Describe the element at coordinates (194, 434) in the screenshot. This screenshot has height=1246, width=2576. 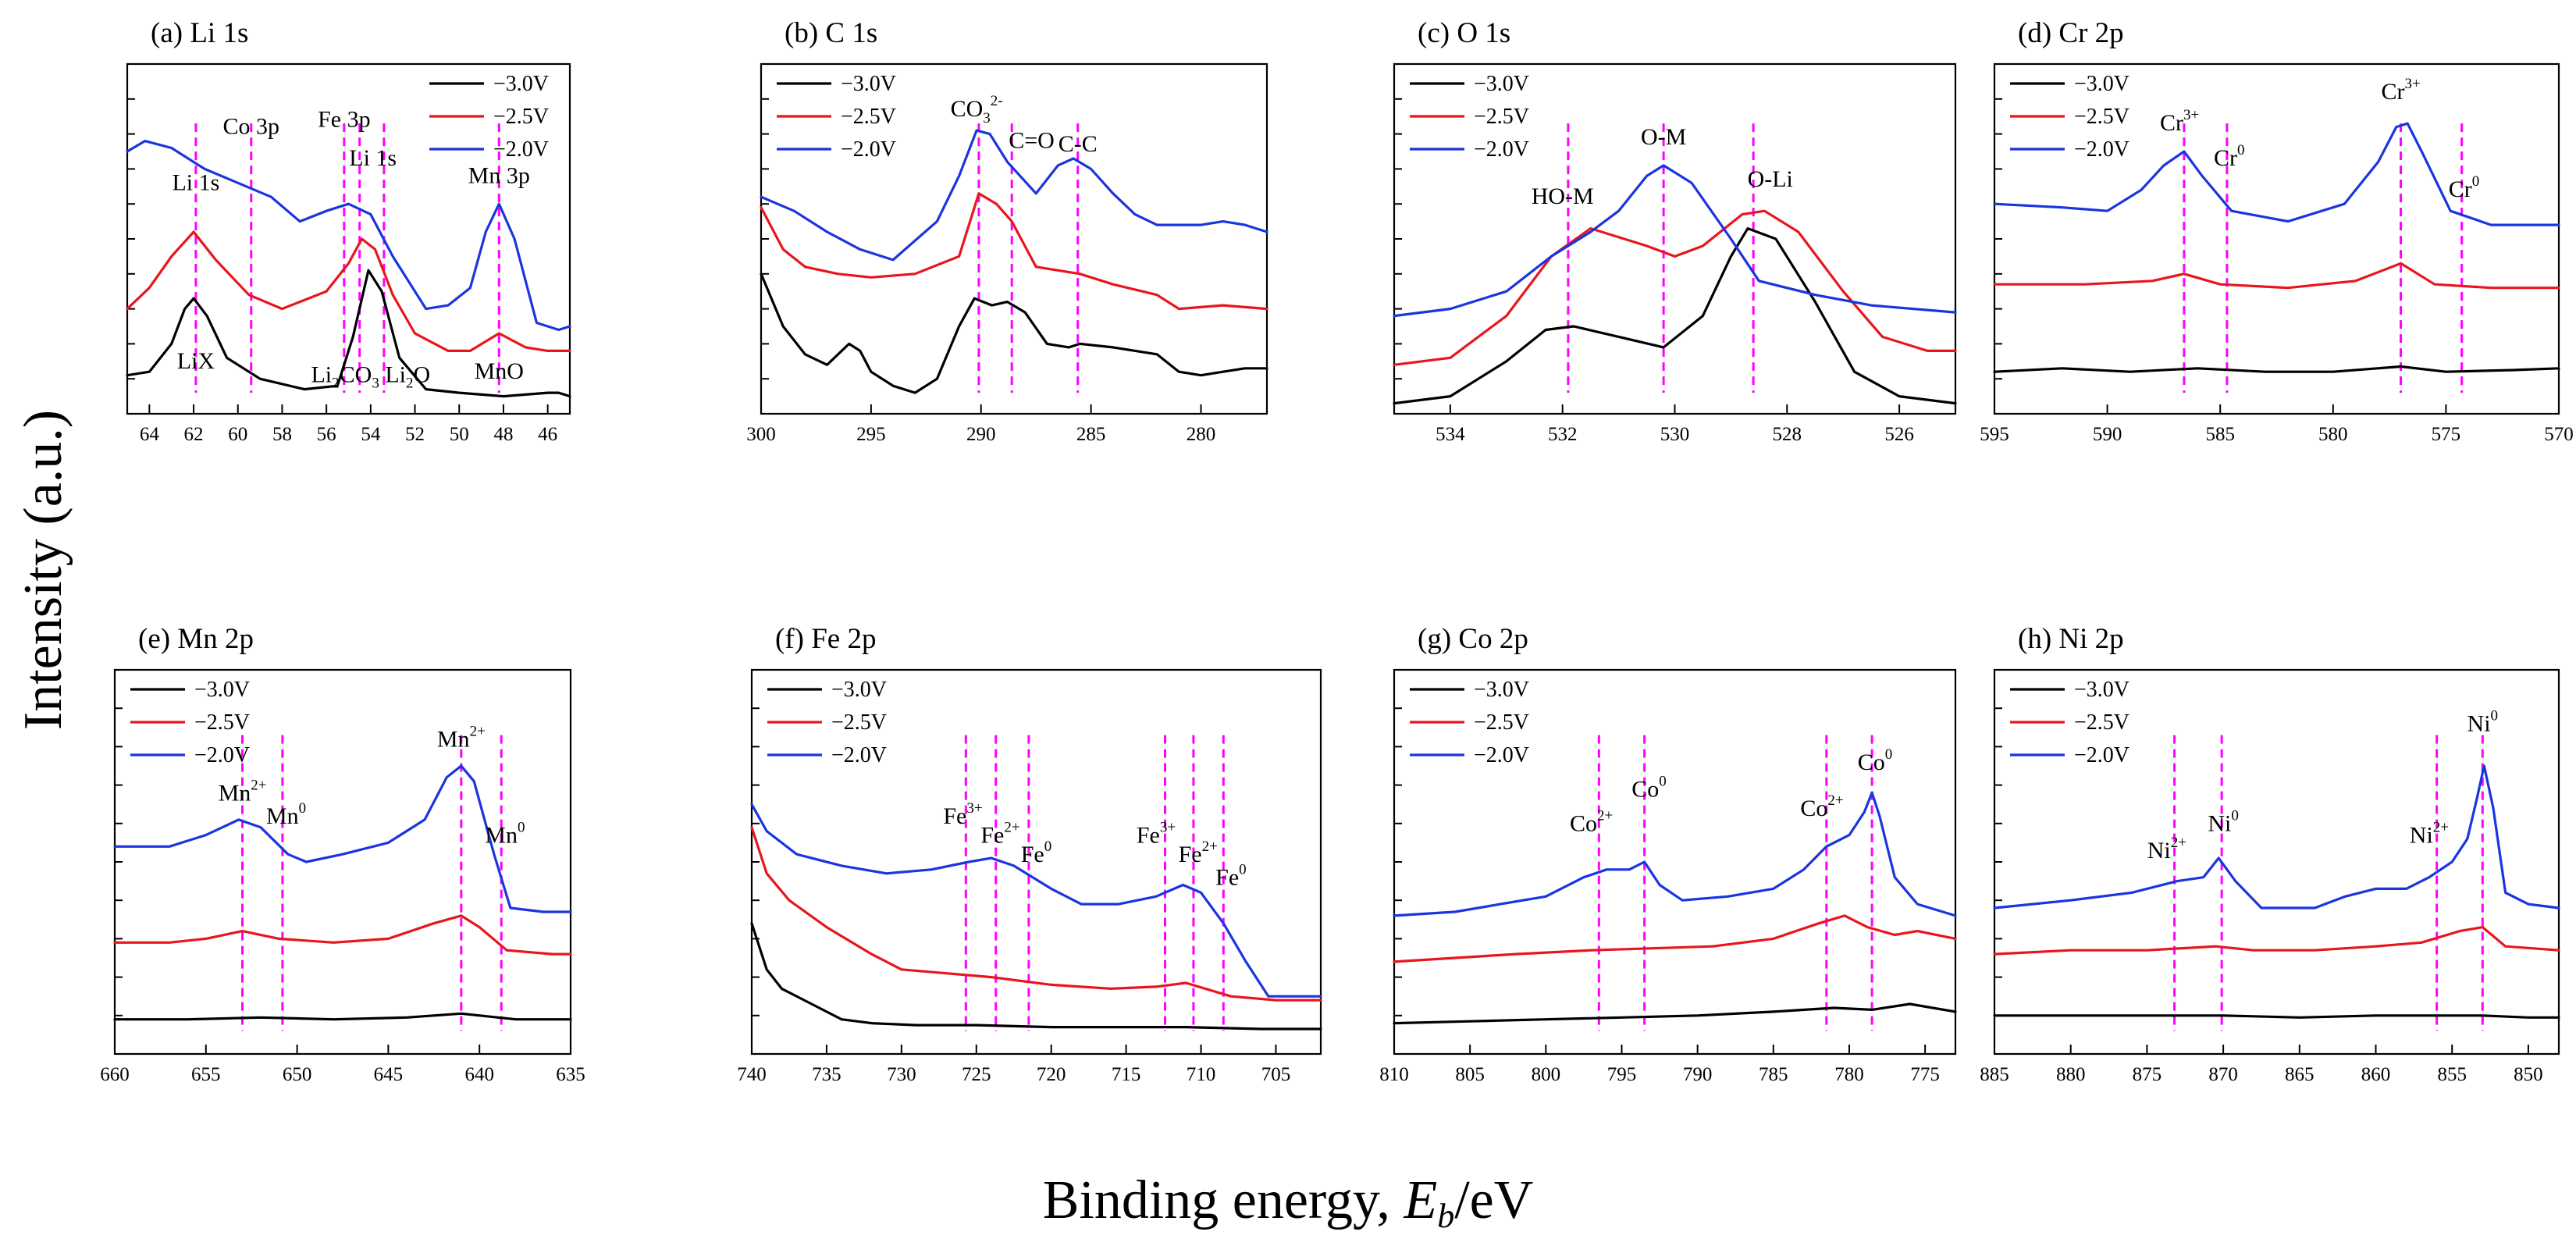
I see `x-tick-label: 62` at that location.